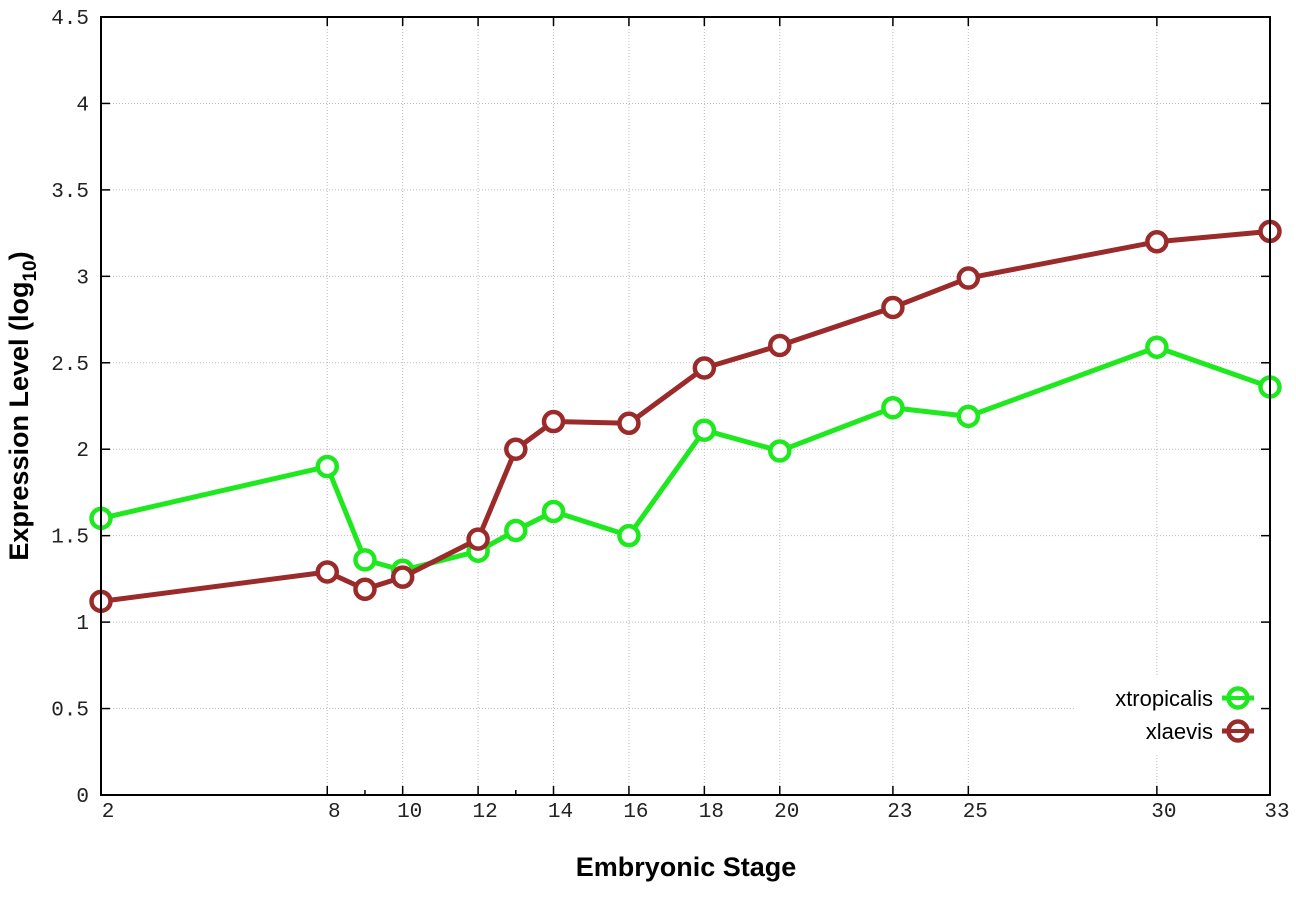 The height and width of the screenshot is (907, 1296). I want to click on x-tick-label: 10, so click(409, 812).